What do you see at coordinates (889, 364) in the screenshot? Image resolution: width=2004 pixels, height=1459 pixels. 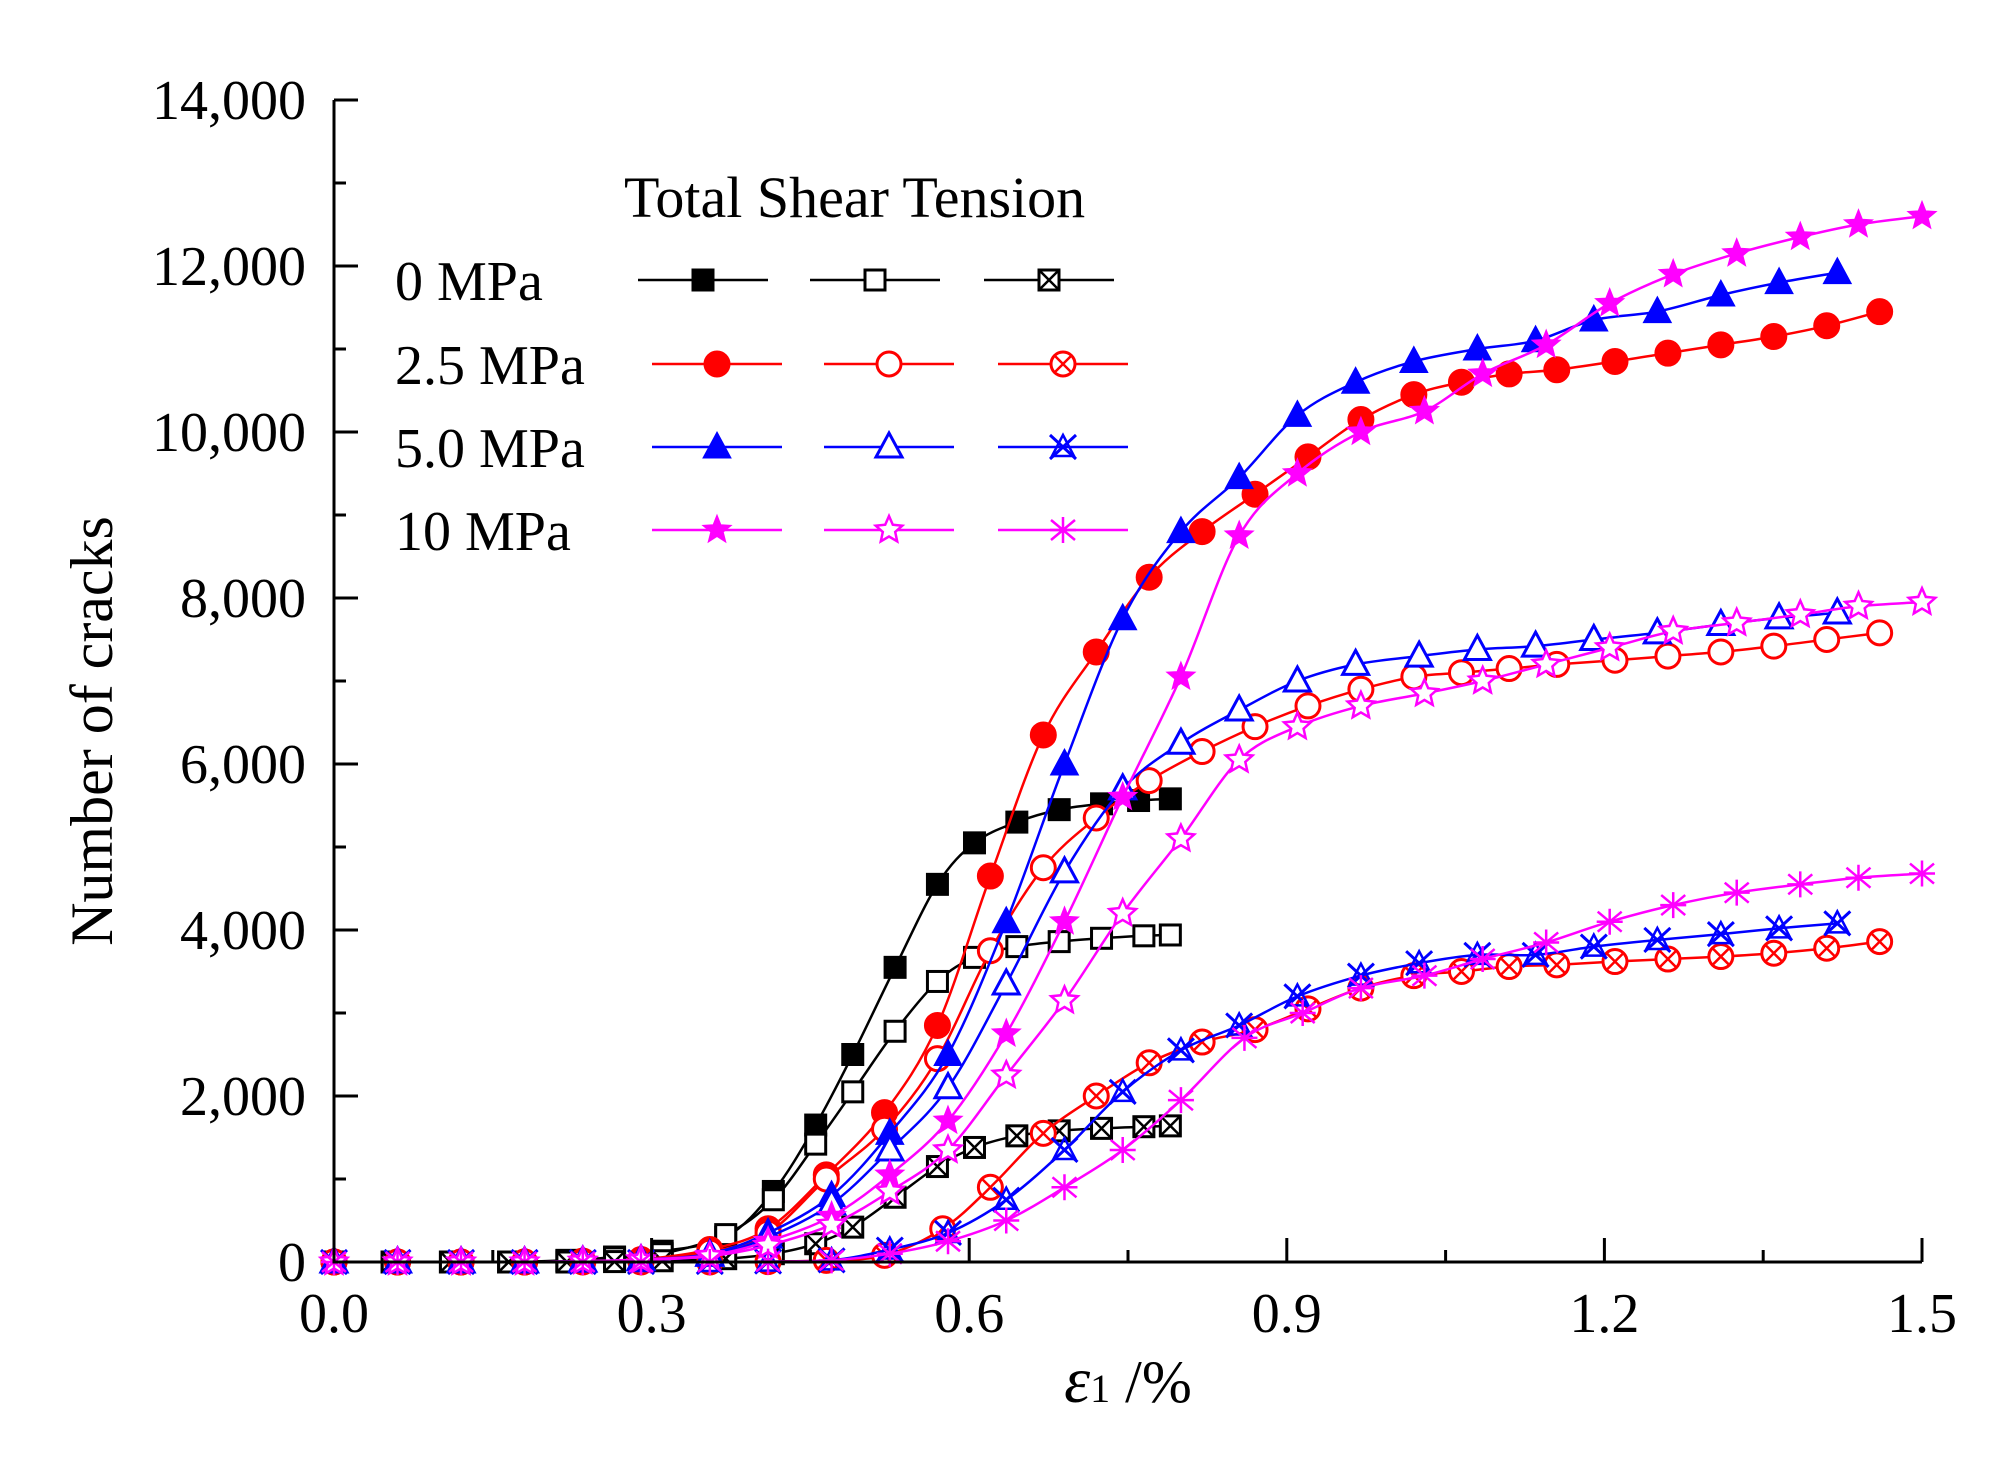 I see `legend-sample-2-5-mpa-shear-marker` at bounding box center [889, 364].